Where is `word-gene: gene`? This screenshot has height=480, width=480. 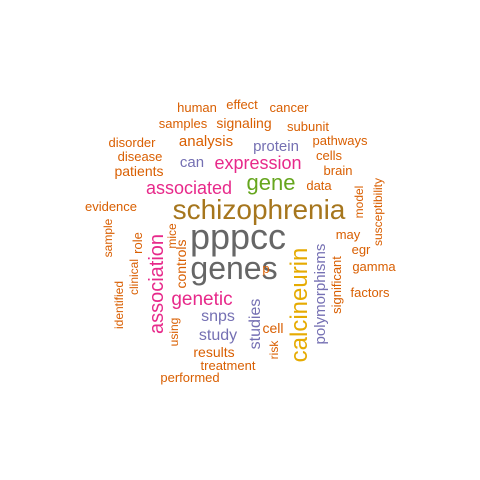
word-gene: gene is located at coordinates (271, 182).